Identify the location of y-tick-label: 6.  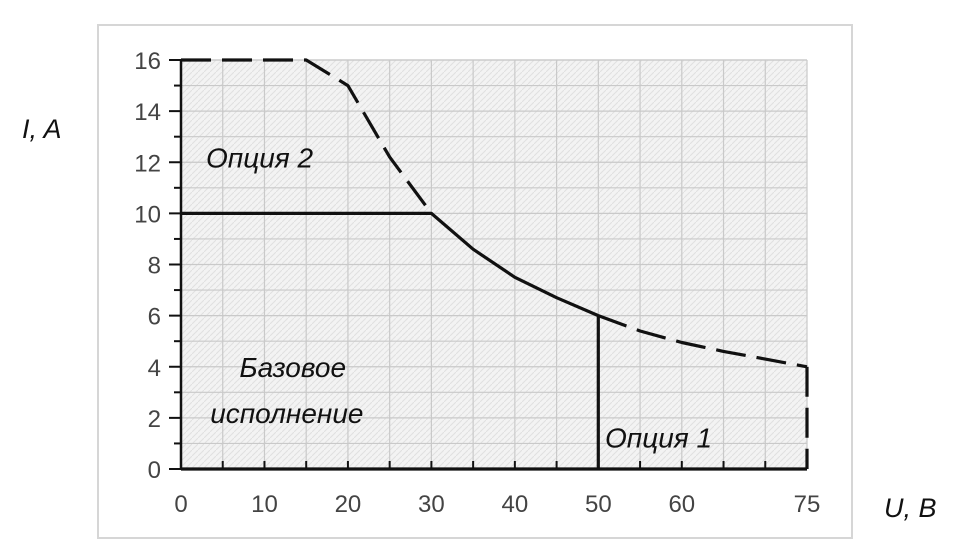
(154, 317).